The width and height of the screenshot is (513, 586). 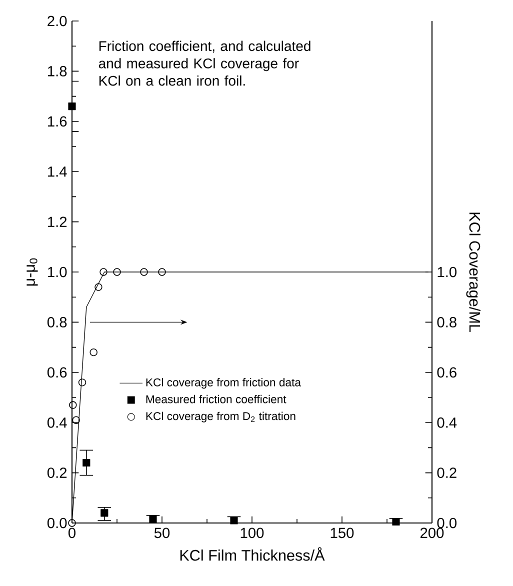 What do you see at coordinates (57, 372) in the screenshot?
I see `y-tick-label: 0.6` at bounding box center [57, 372].